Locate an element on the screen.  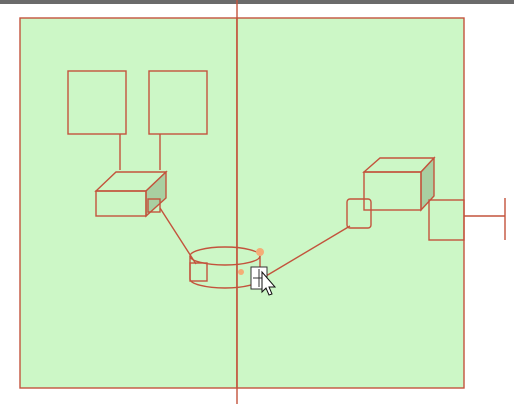
right-3d-box is located at coordinates (391, 192).